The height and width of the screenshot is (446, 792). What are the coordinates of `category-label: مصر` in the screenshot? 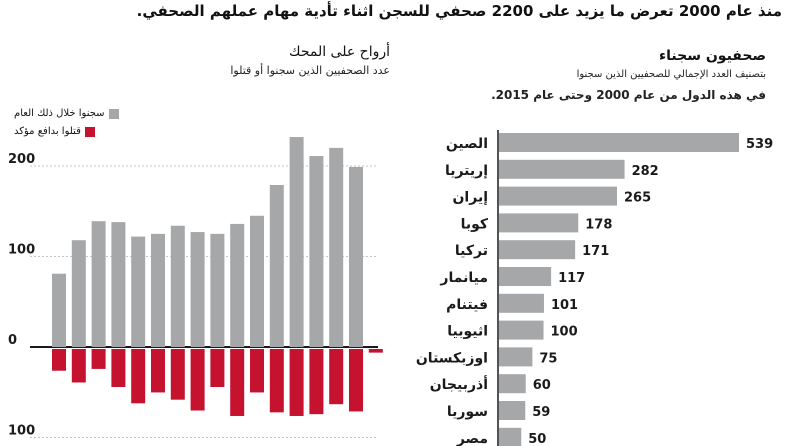 It's located at (472, 438).